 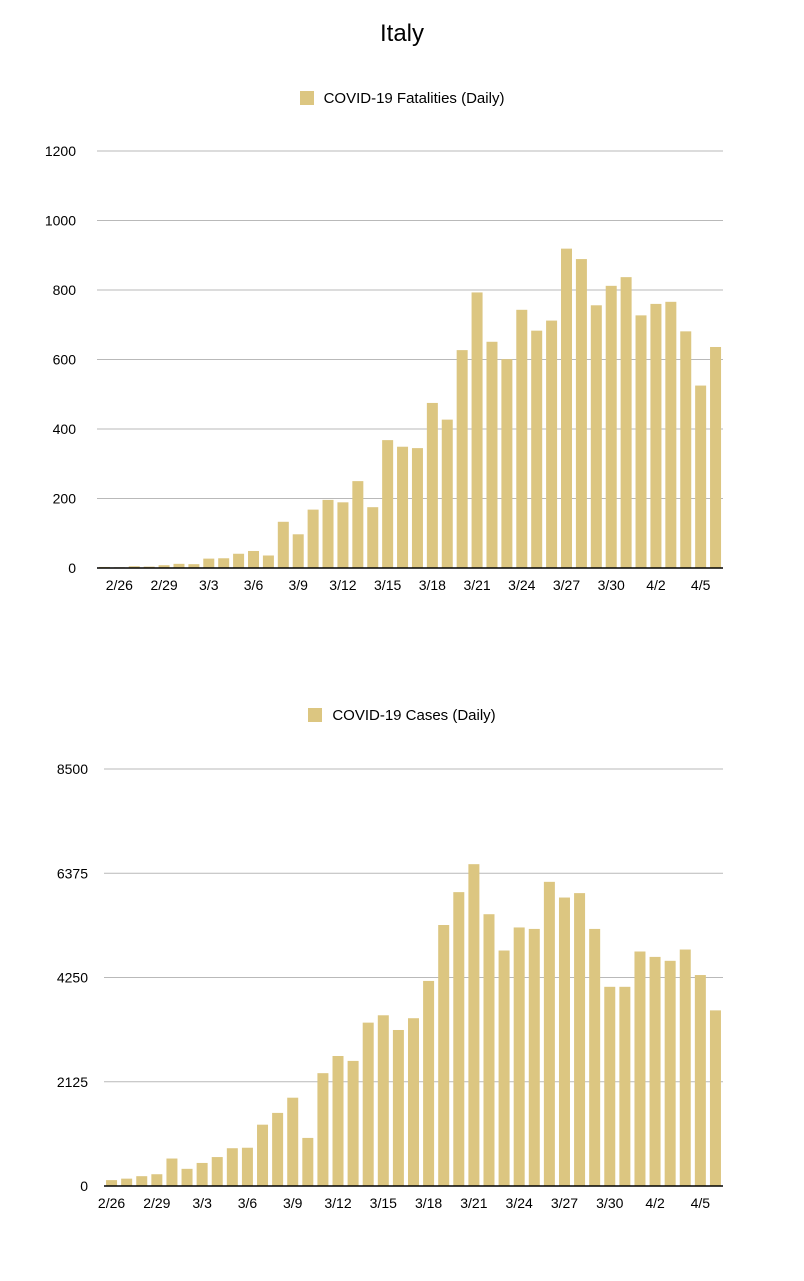 What do you see at coordinates (60, 151) in the screenshot?
I see `fatalities-y-tick-label: 1200` at bounding box center [60, 151].